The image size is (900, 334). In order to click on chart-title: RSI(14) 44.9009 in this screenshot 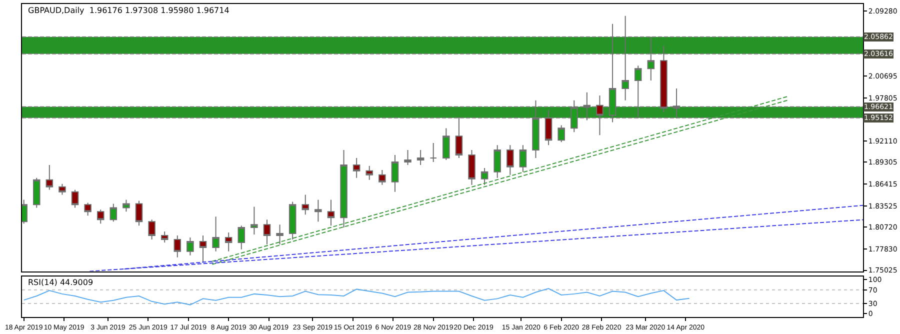, I will do `click(61, 282)`.